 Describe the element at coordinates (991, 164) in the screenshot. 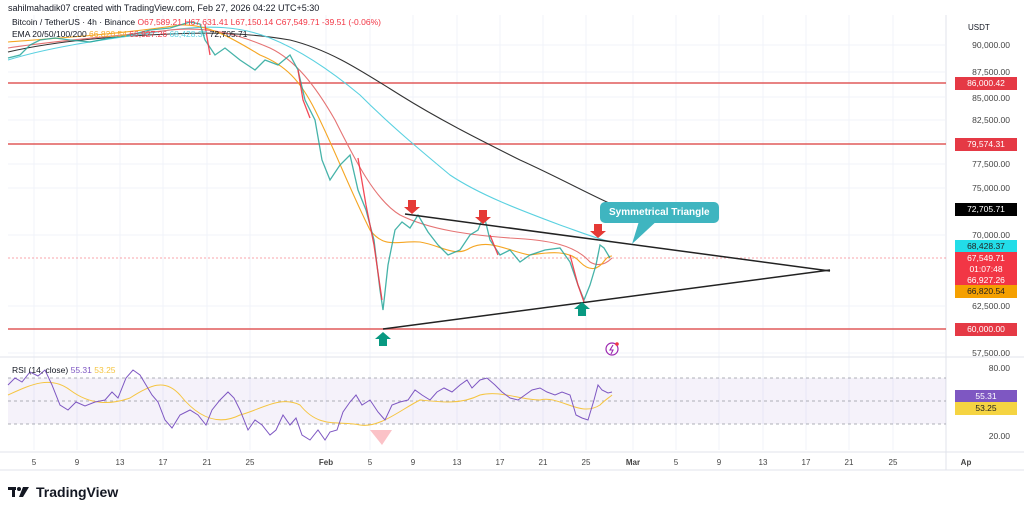

I see `price-tick: 77,500.00` at that location.